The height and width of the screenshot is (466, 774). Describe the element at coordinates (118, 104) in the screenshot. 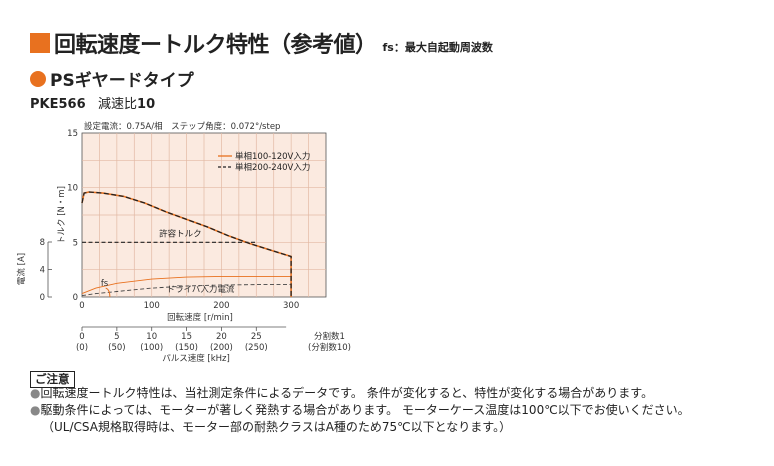

I see `ratio-label: 減速比` at that location.